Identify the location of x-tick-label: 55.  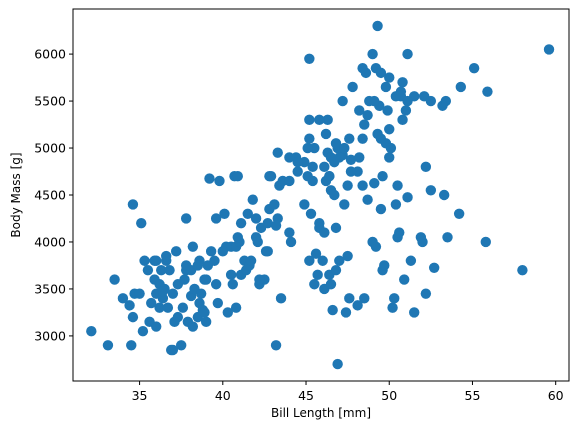
(473, 395).